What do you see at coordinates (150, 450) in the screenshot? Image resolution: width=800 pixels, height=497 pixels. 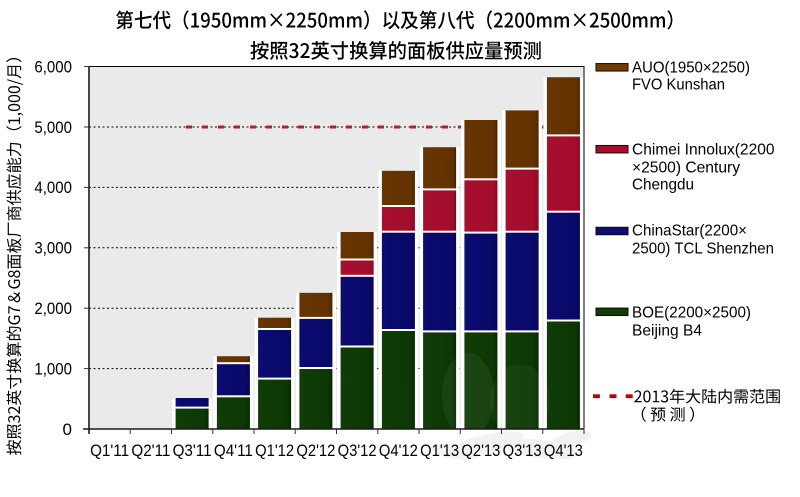 I see `svg-text: Q2'11` at bounding box center [150, 450].